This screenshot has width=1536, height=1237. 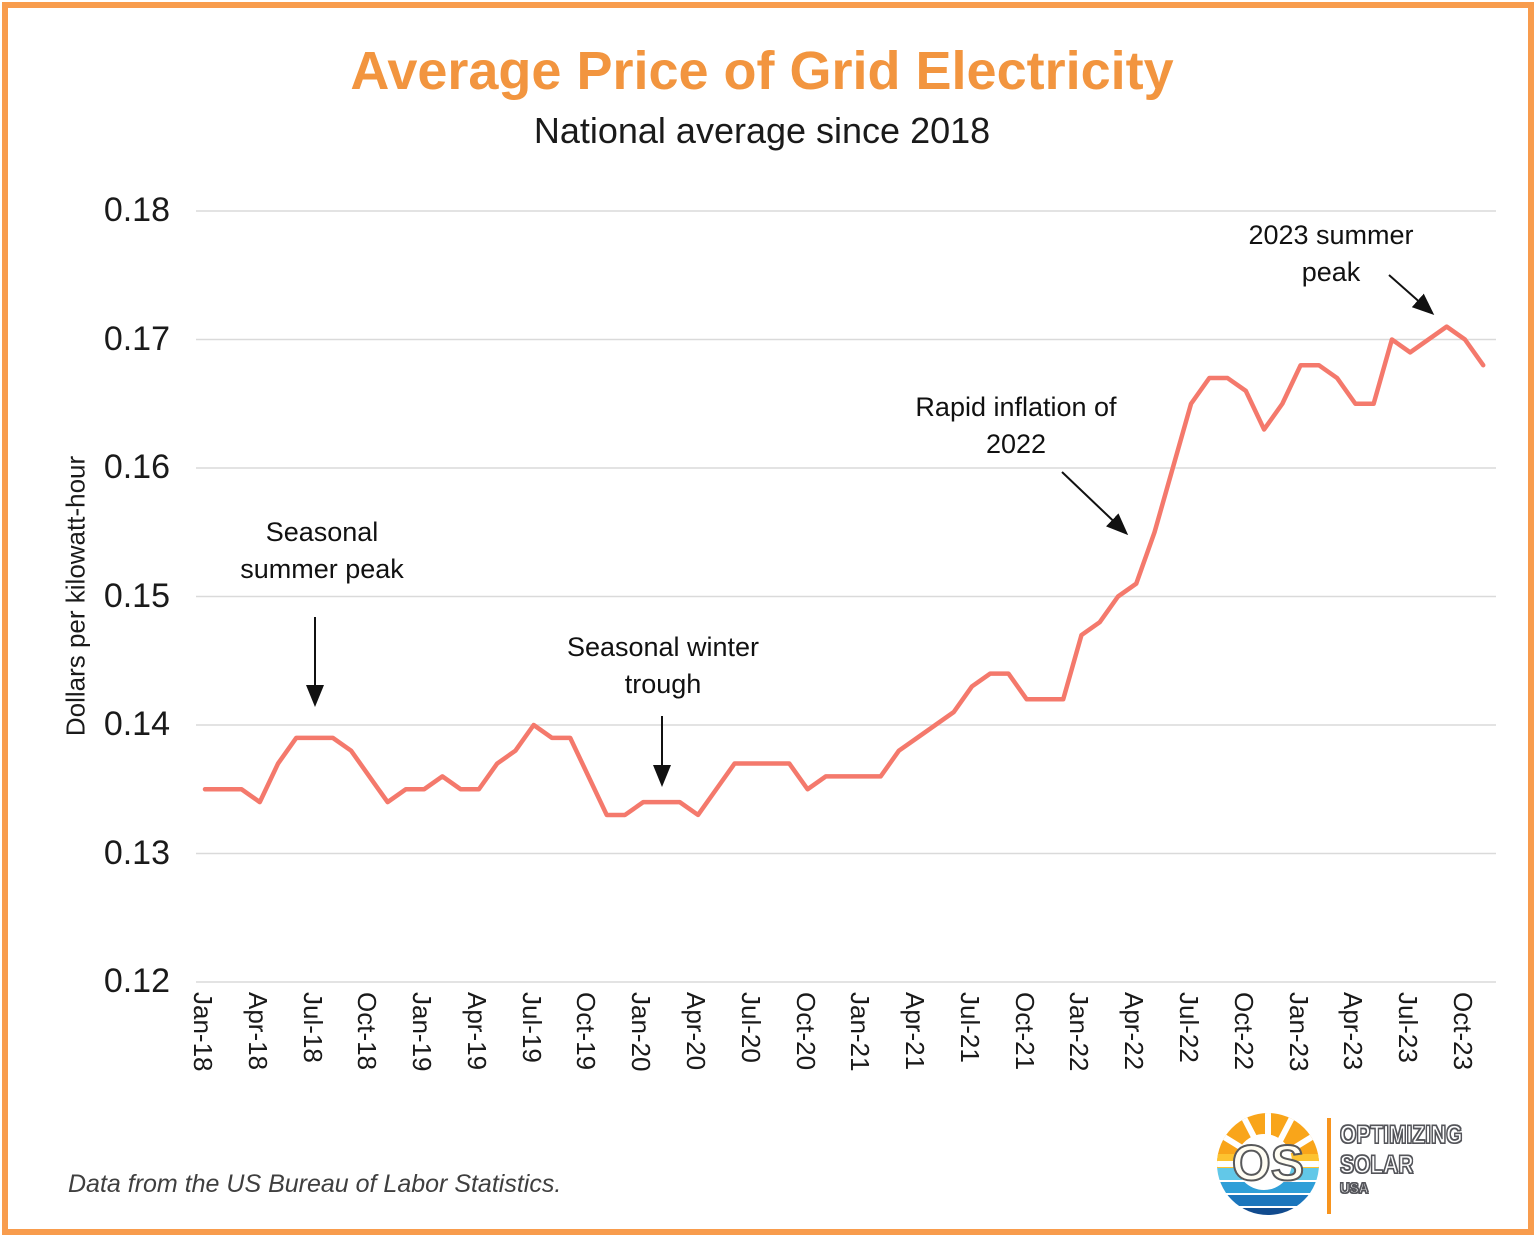 What do you see at coordinates (1353, 1031) in the screenshot?
I see `x-tick-label: Apr-23` at bounding box center [1353, 1031].